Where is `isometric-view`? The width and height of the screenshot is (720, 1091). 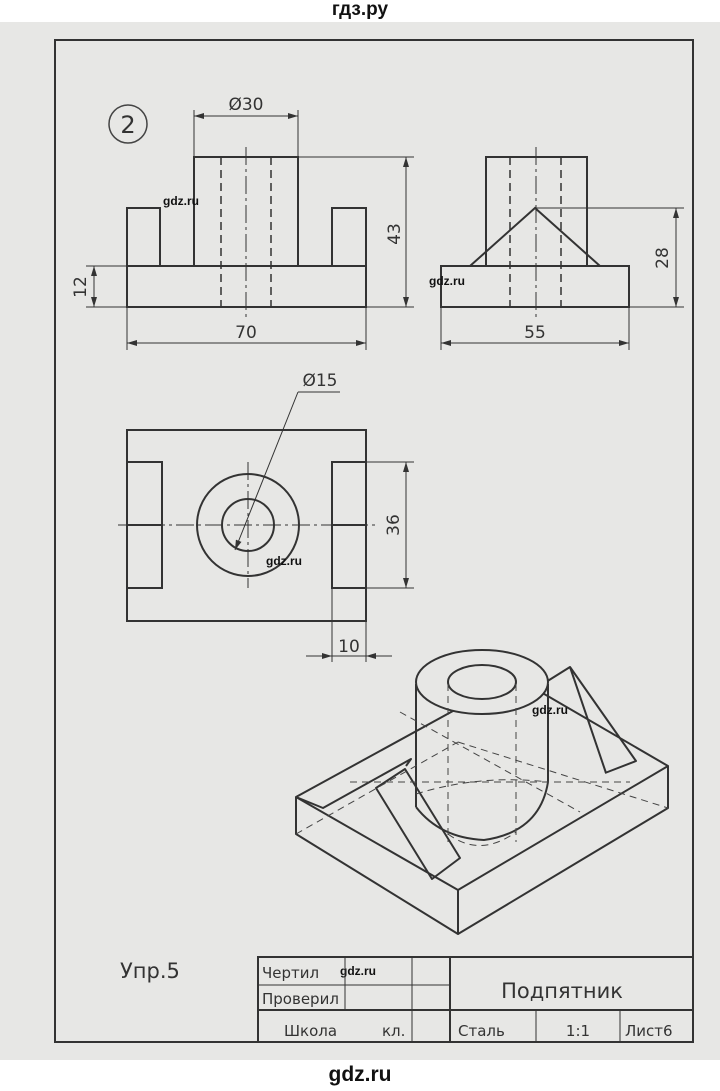
isometric-view is located at coordinates (482, 792).